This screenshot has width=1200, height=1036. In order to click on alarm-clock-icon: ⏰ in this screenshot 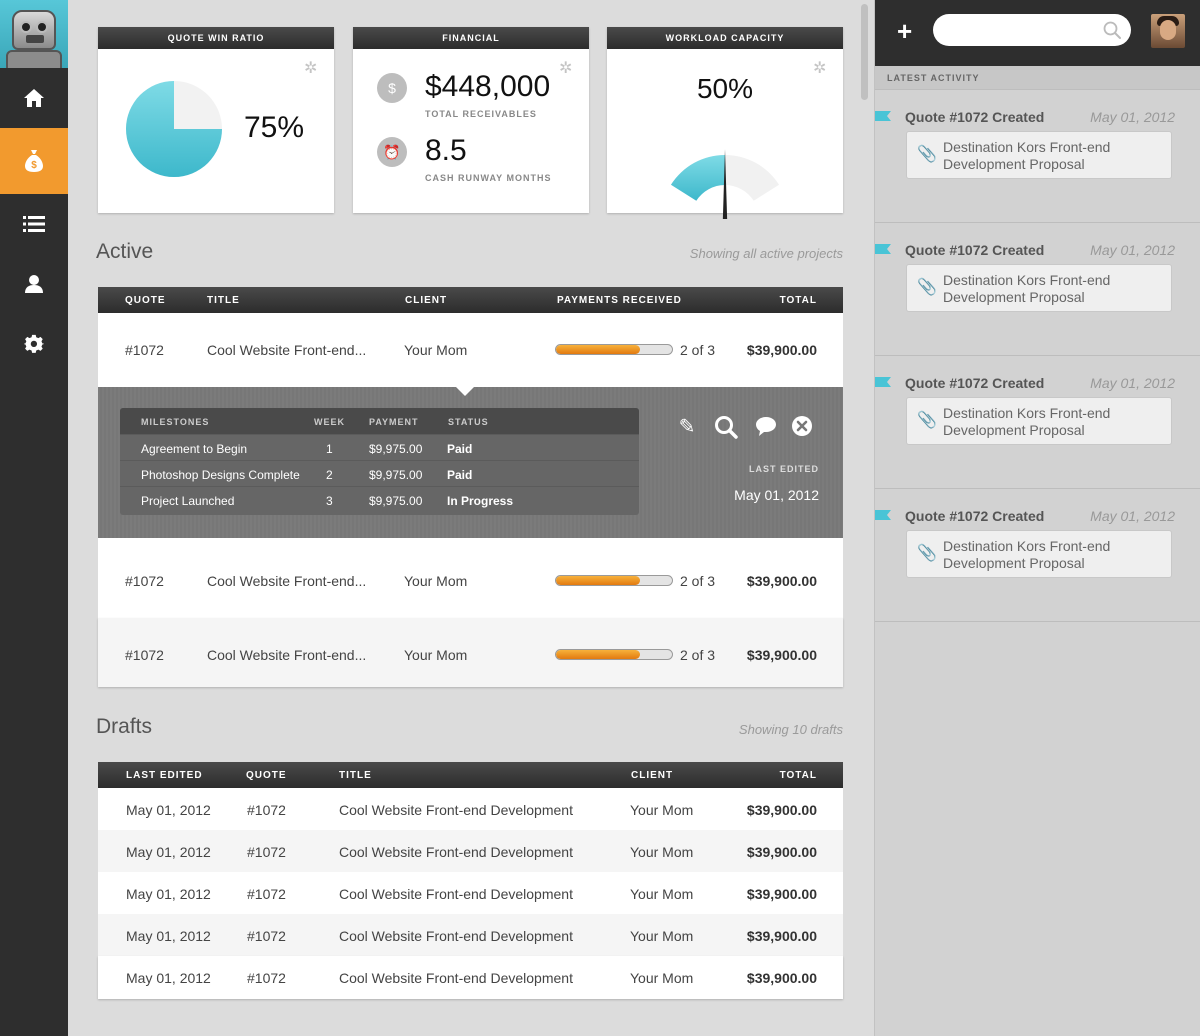, I will do `click(392, 152)`.